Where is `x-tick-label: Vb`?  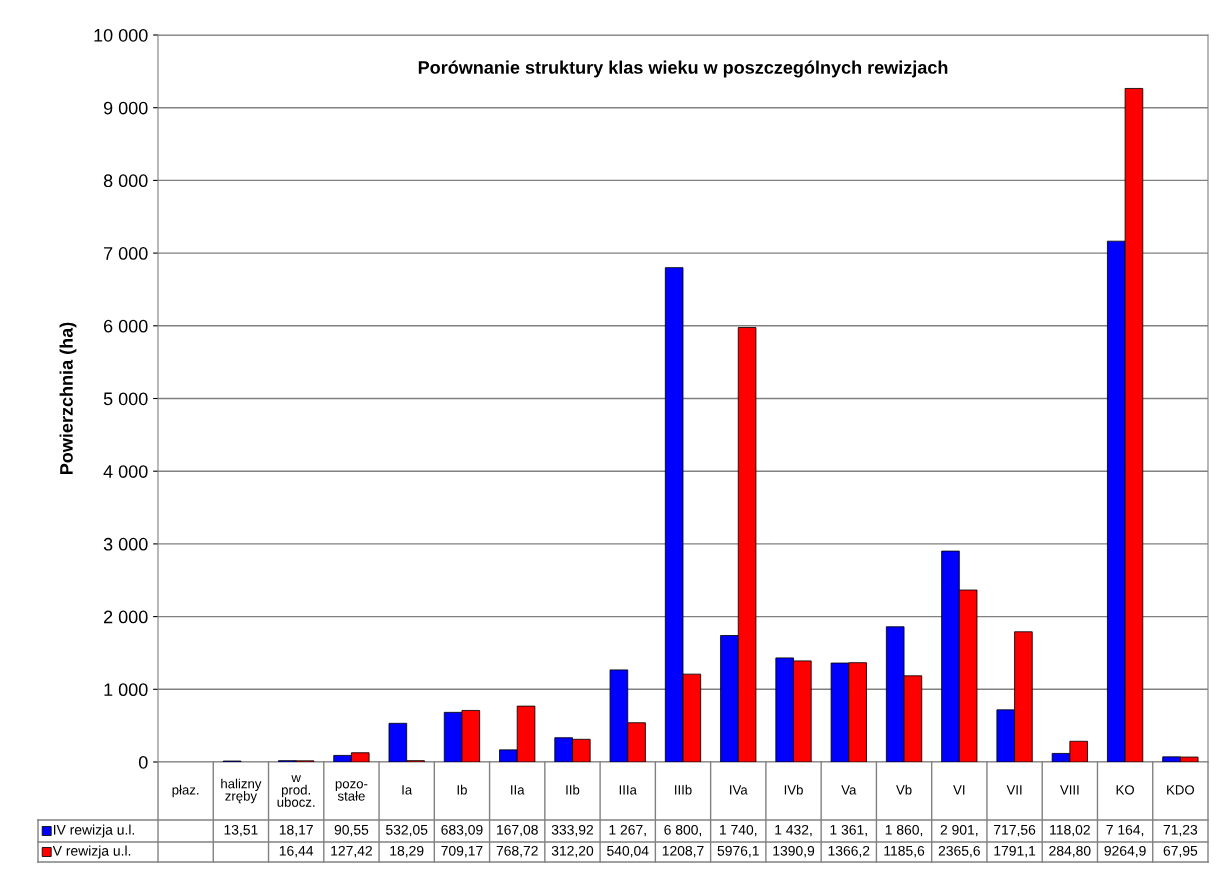 x-tick-label: Vb is located at coordinates (904, 789).